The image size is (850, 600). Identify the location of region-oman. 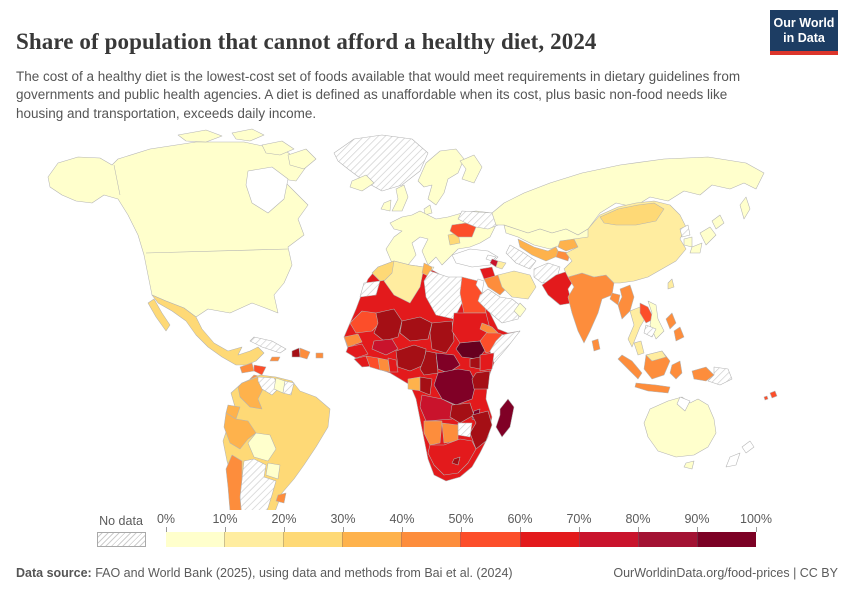
(520, 310).